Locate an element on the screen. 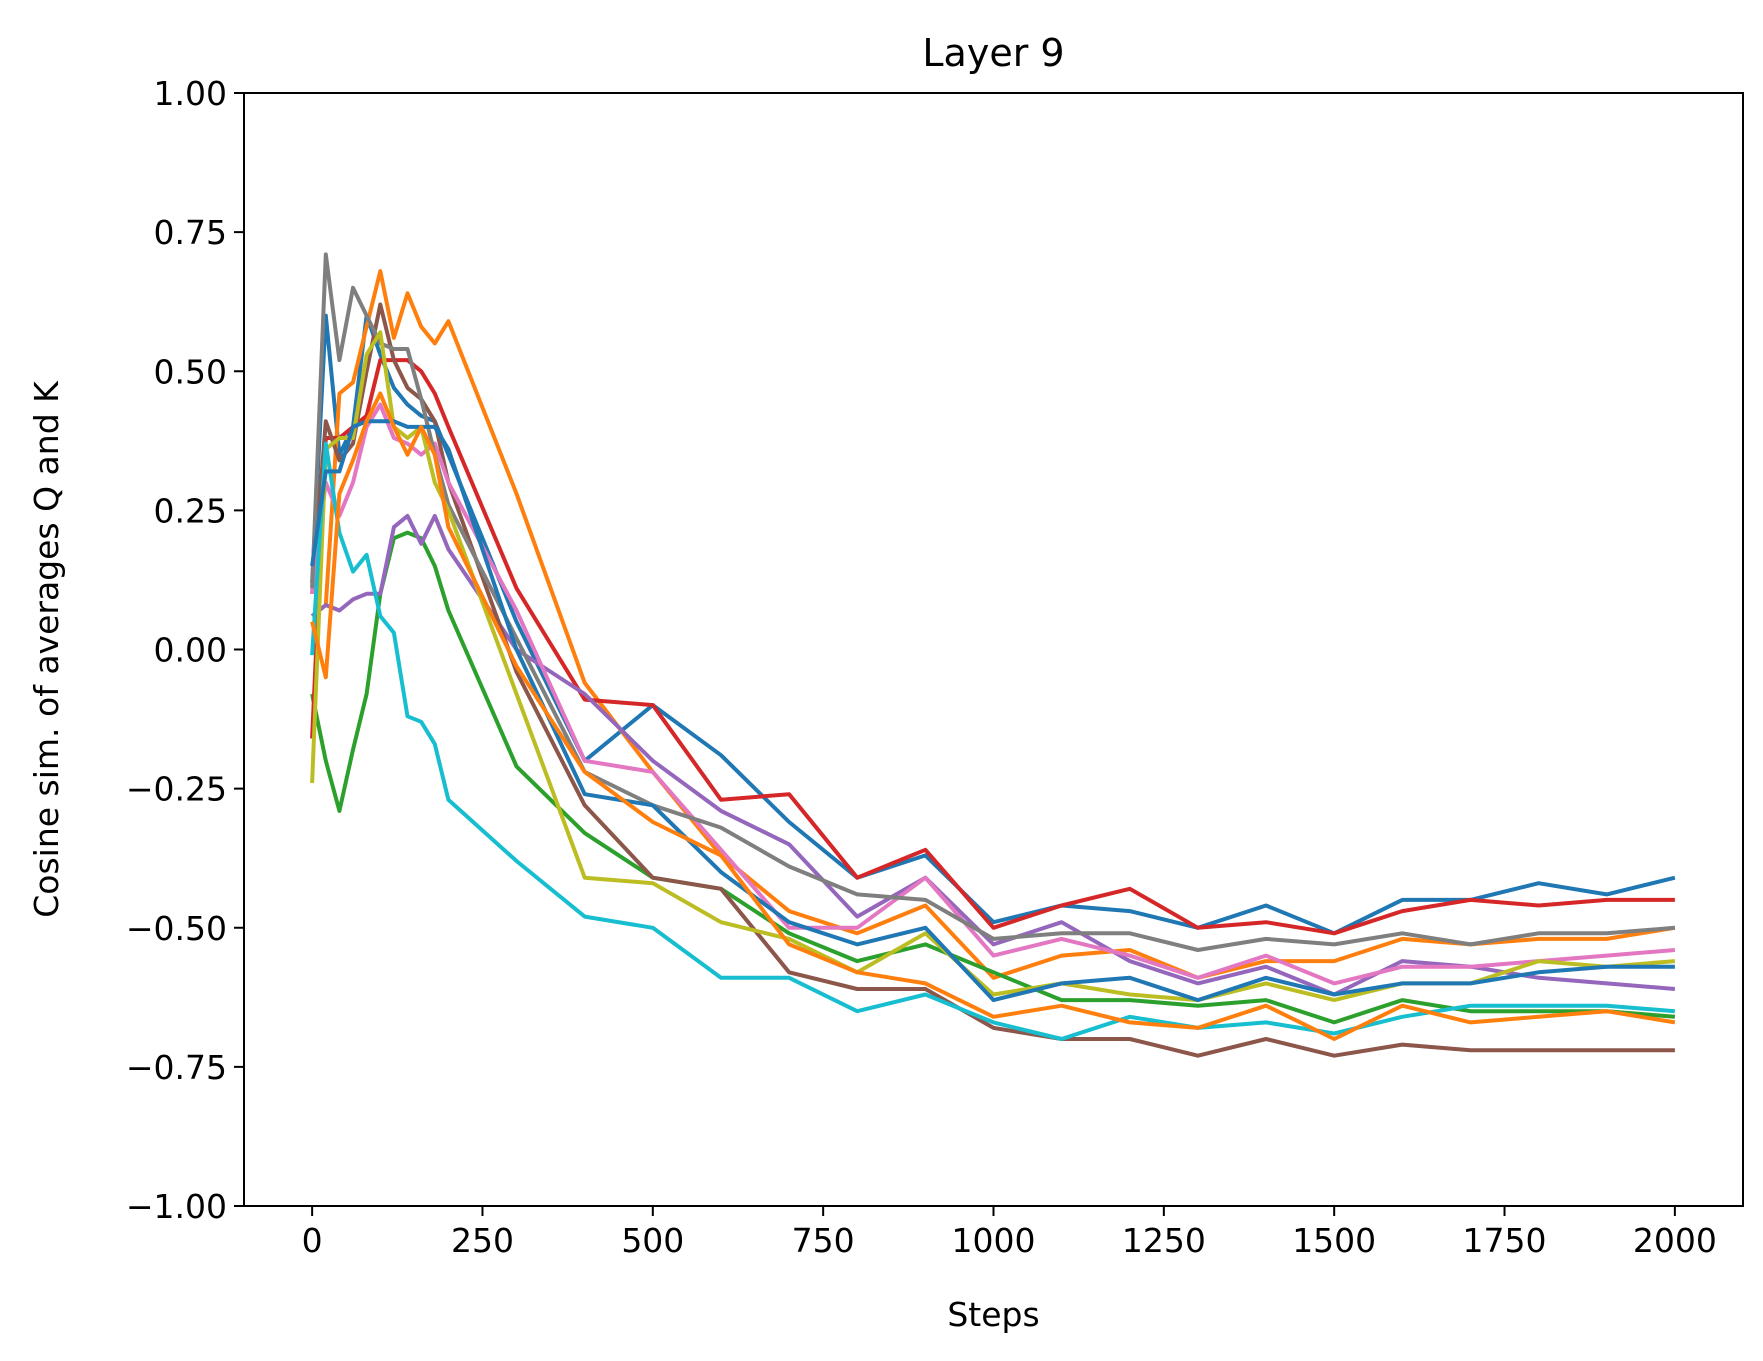 This screenshot has height=1361, width=1763. y-tick-label: −0.75 is located at coordinates (176, 1067).